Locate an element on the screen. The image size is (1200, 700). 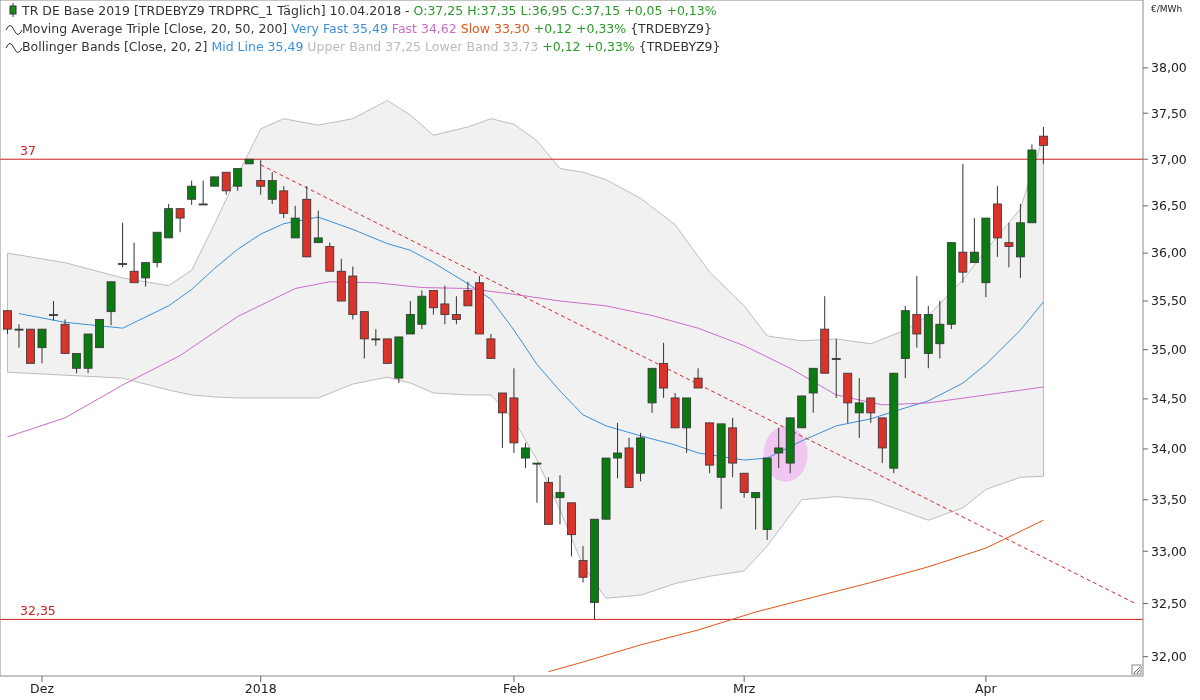
chart-title: TR DE Base 2019 [TRDEBYZ9 TRDPRC_1 Täglich] 10.04.2018 - is located at coordinates (216, 10).